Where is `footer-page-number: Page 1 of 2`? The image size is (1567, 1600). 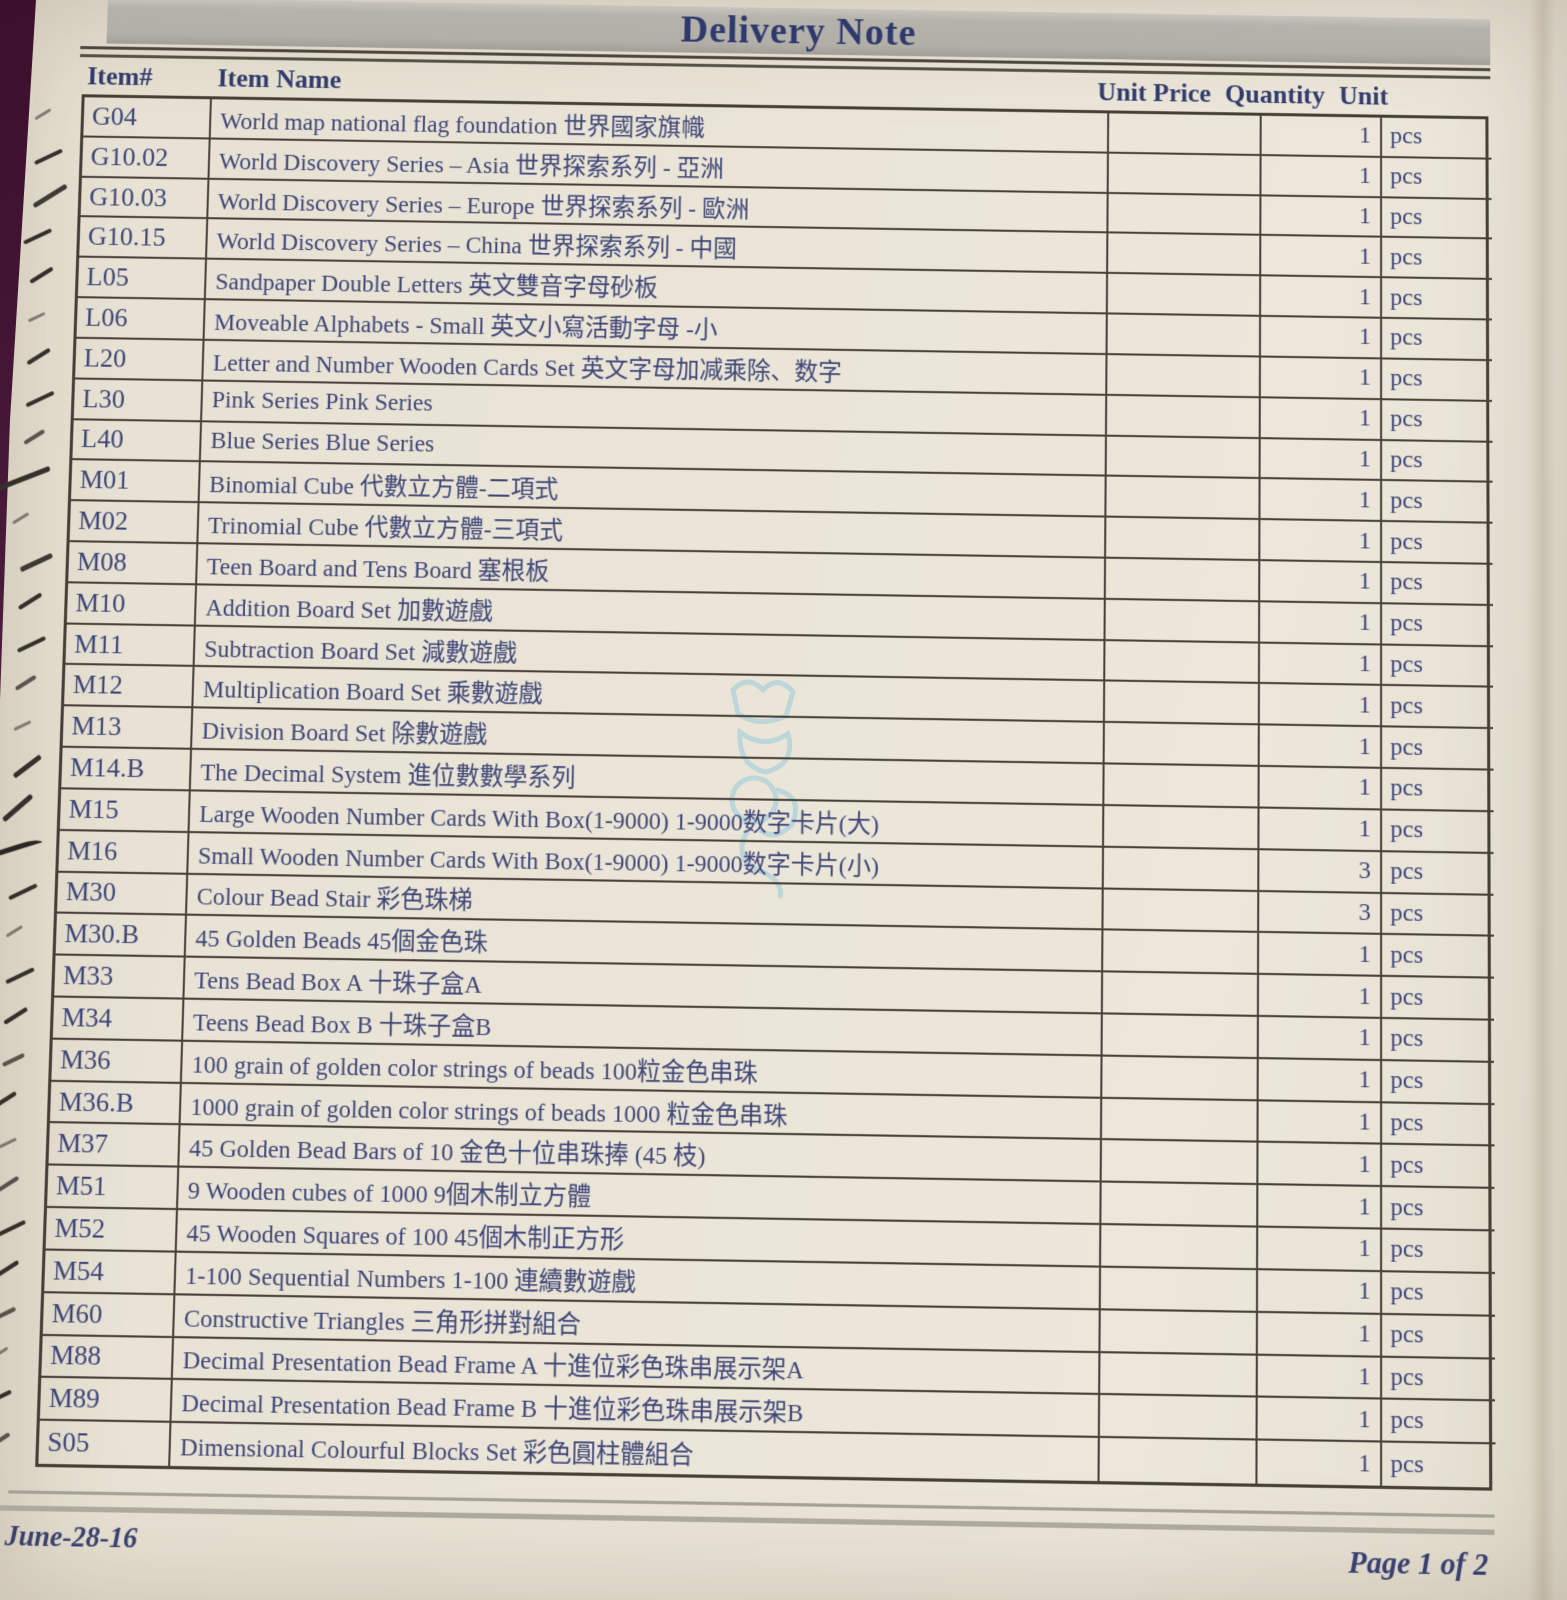
footer-page-number: Page 1 of 2 is located at coordinates (1418, 1564).